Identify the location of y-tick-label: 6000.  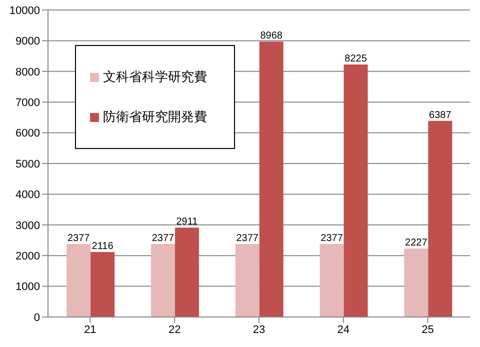
(28, 134).